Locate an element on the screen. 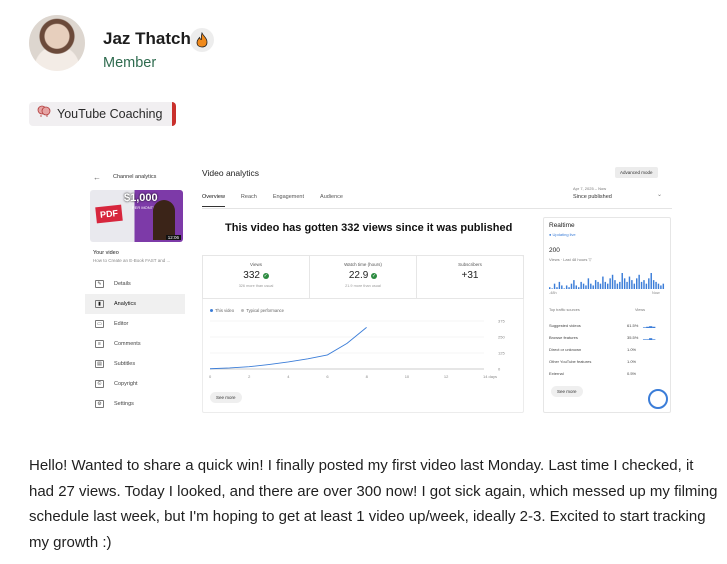  x-tick-label: 8 is located at coordinates (367, 376).